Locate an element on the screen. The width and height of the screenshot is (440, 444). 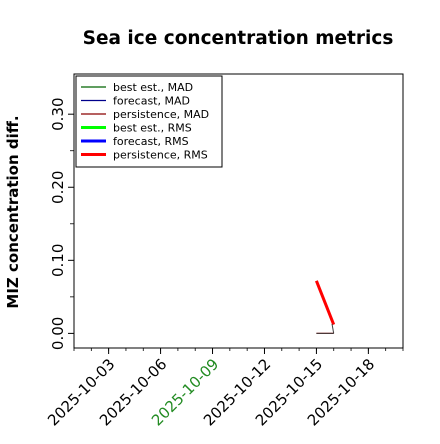
y-tick-label-0: 0.00 is located at coordinates (58, 333).